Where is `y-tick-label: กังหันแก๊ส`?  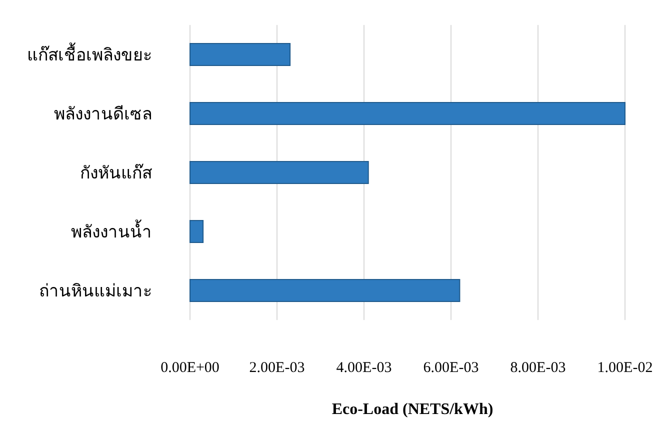 y-tick-label: กังหันแก๊ส is located at coordinates (116, 174).